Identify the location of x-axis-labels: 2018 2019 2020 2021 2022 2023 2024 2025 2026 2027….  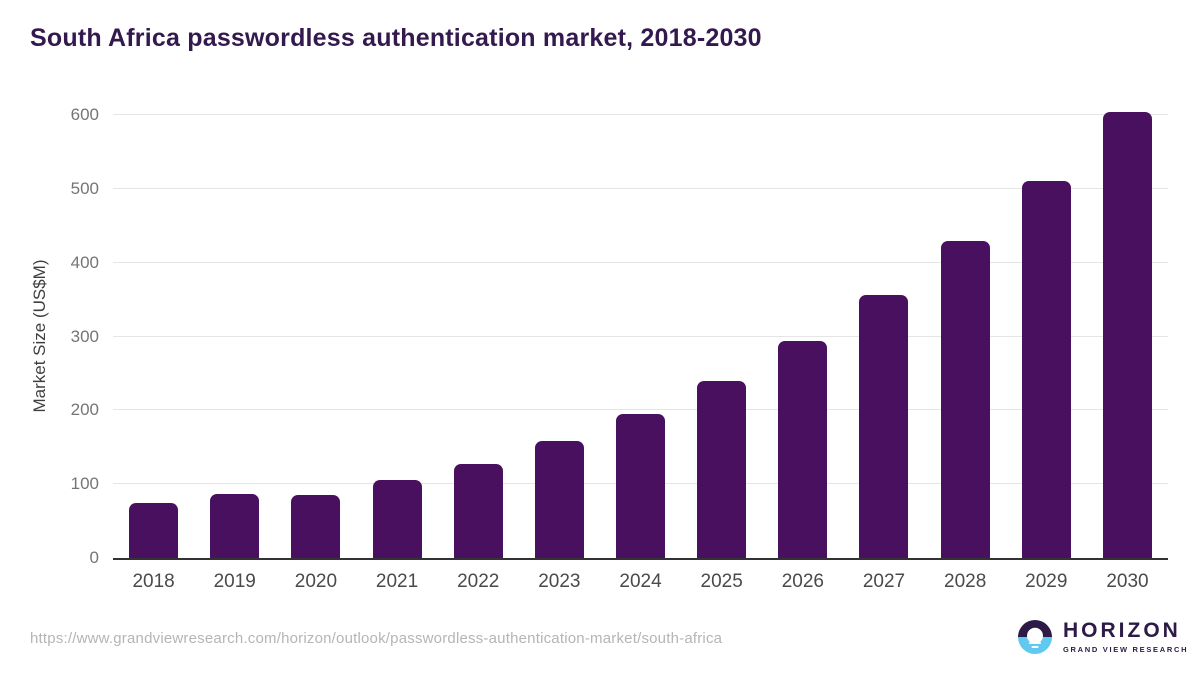
(640, 582).